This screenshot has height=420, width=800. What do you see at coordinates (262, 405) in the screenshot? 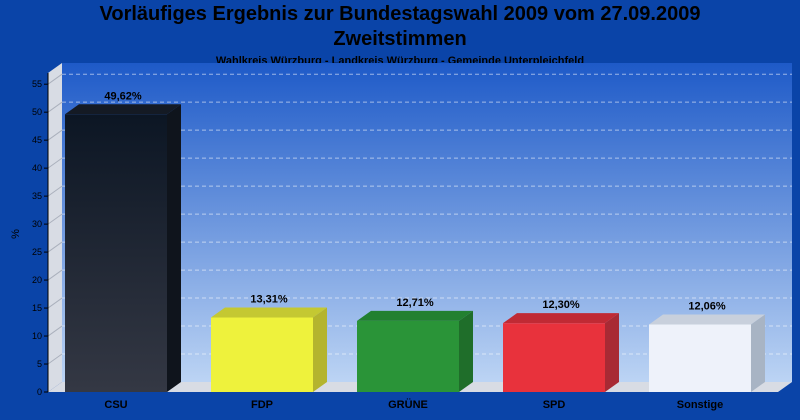
I see `x-tick-label: FDP` at bounding box center [262, 405].